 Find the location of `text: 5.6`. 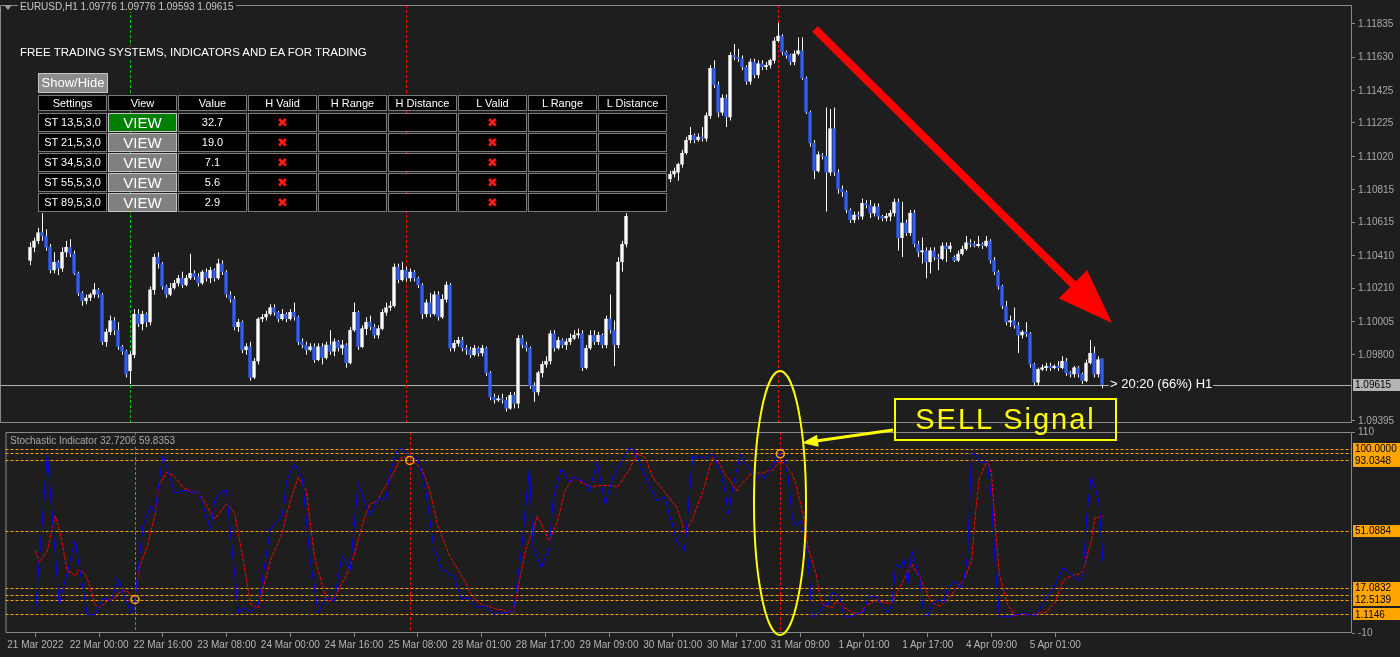

text: 5.6 is located at coordinates (212, 182).